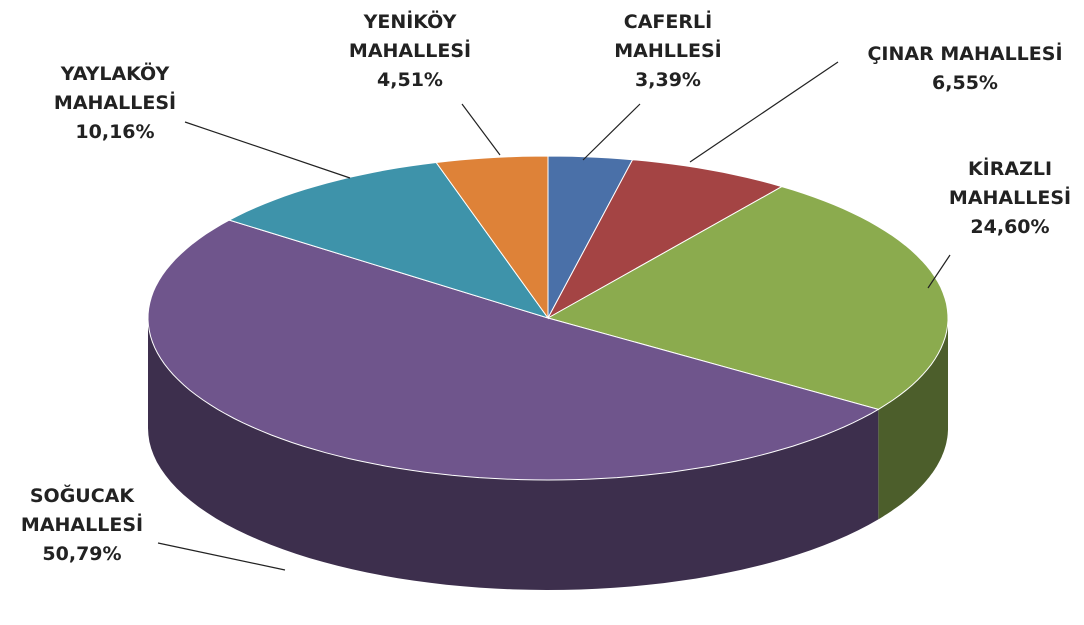 This screenshot has width=1084, height=625. I want to click on slice-label: CAFERLİ MAHLLESİ 3,39%, so click(668, 51).